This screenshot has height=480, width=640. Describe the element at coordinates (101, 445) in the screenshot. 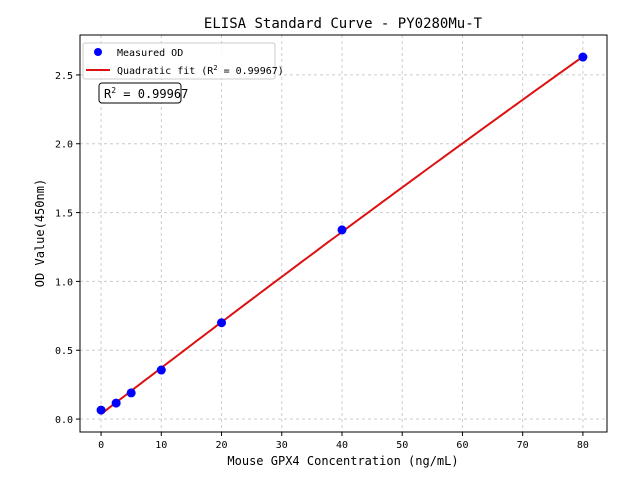

I see `x-tick-label: 0` at that location.